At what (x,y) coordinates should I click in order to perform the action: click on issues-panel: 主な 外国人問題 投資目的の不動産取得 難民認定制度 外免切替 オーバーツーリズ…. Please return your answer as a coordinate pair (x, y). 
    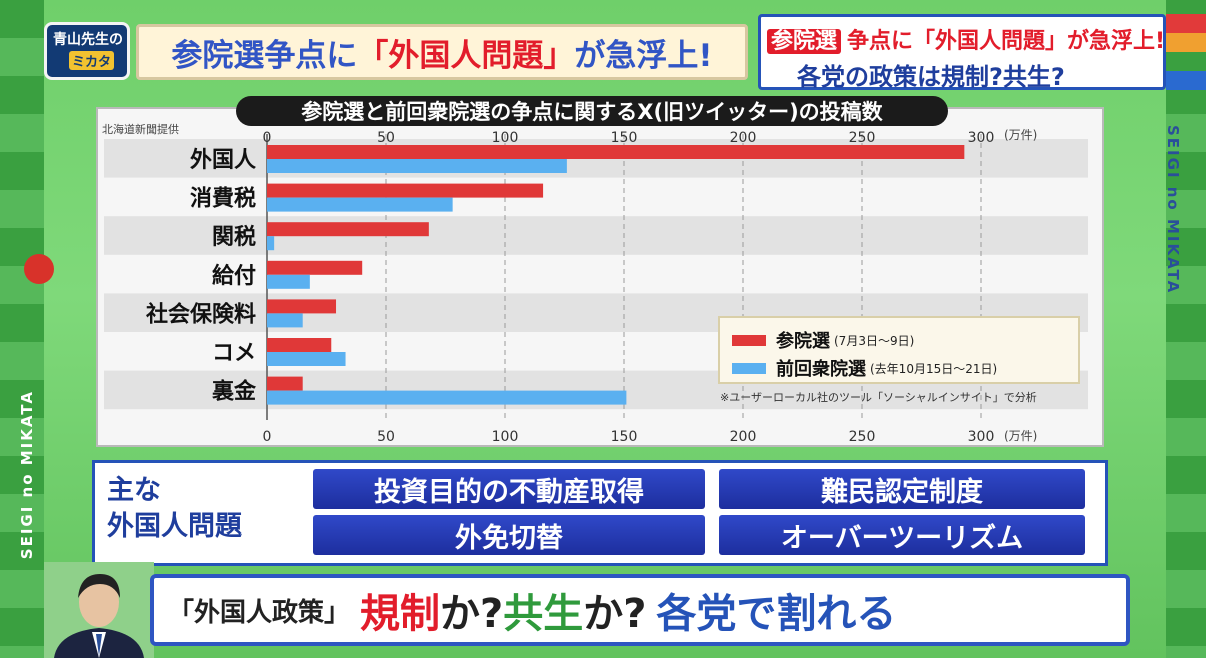
    Looking at the image, I should click on (600, 513).